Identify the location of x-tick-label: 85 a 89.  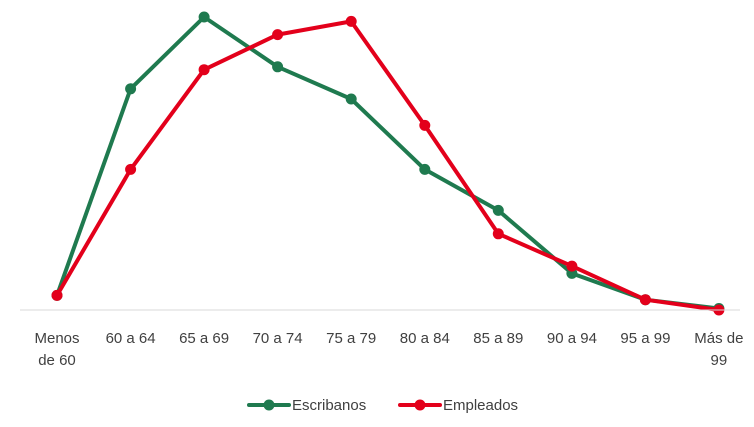
(498, 338).